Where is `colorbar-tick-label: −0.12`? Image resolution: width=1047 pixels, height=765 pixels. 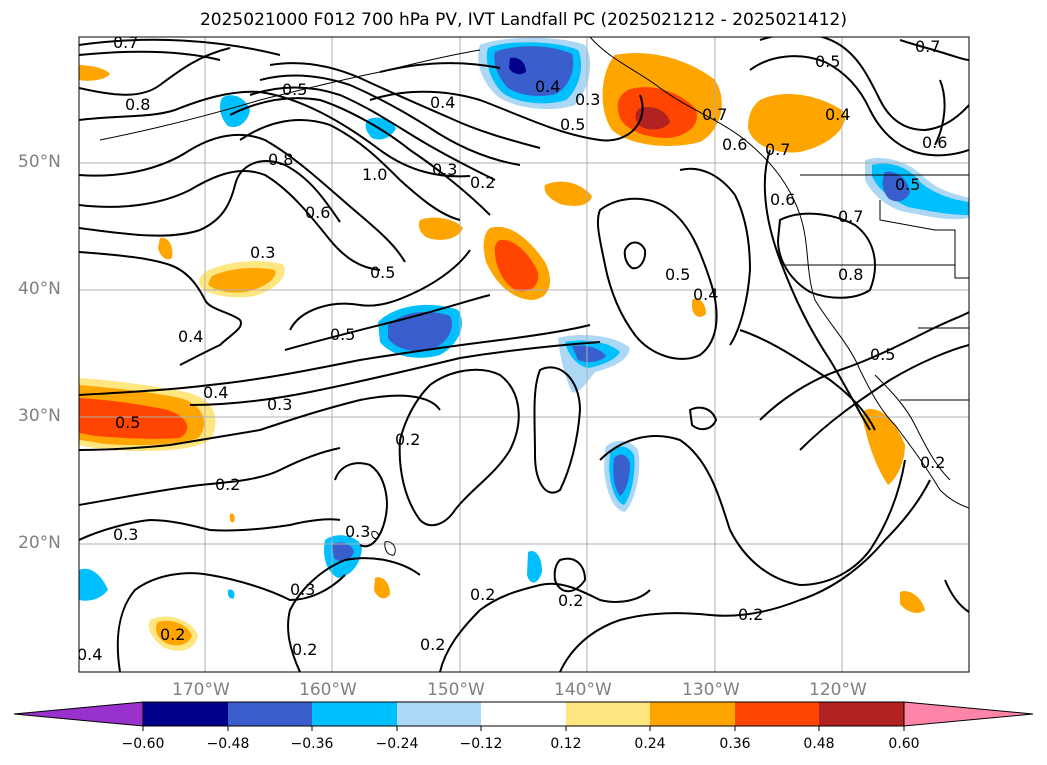 colorbar-tick-label: −0.12 is located at coordinates (481, 744).